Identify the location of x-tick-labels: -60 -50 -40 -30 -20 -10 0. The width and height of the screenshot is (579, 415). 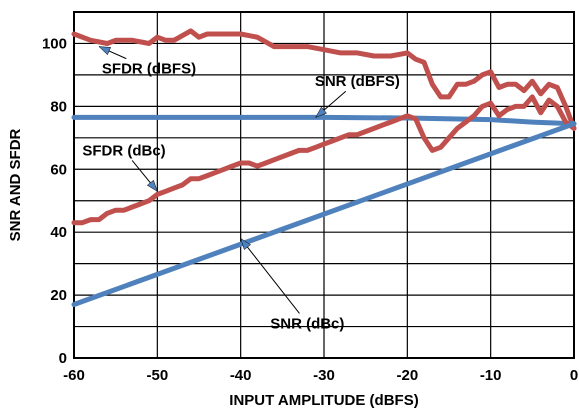
(320, 375).